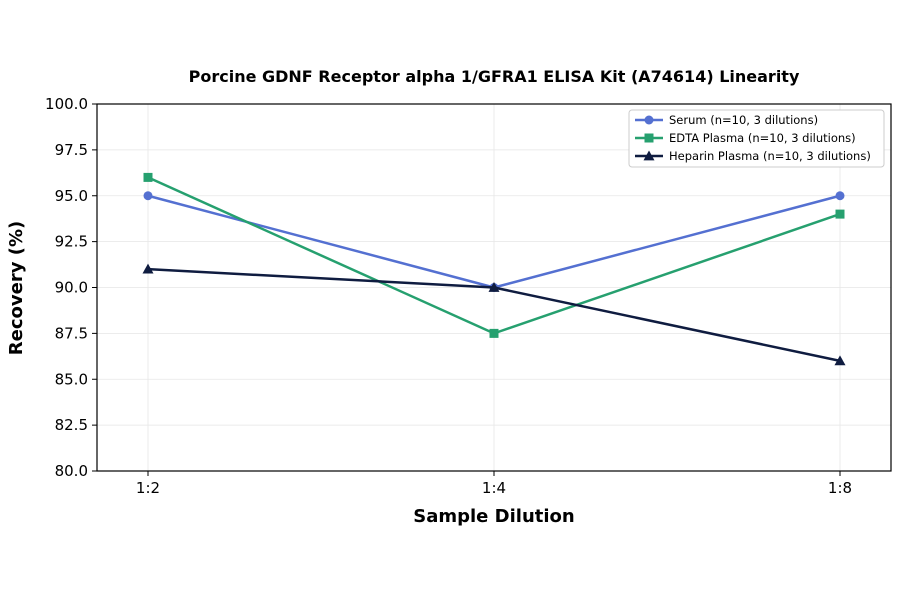 The height and width of the screenshot is (594, 900). I want to click on legend-label: Serum (n=10, 3 dilutions), so click(743, 120).